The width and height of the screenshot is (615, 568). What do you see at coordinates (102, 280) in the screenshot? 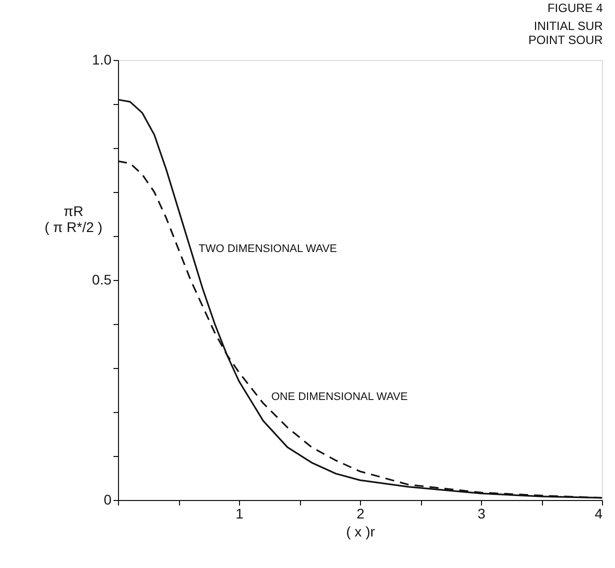
I see `y-tick-label: 0.5` at bounding box center [102, 280].